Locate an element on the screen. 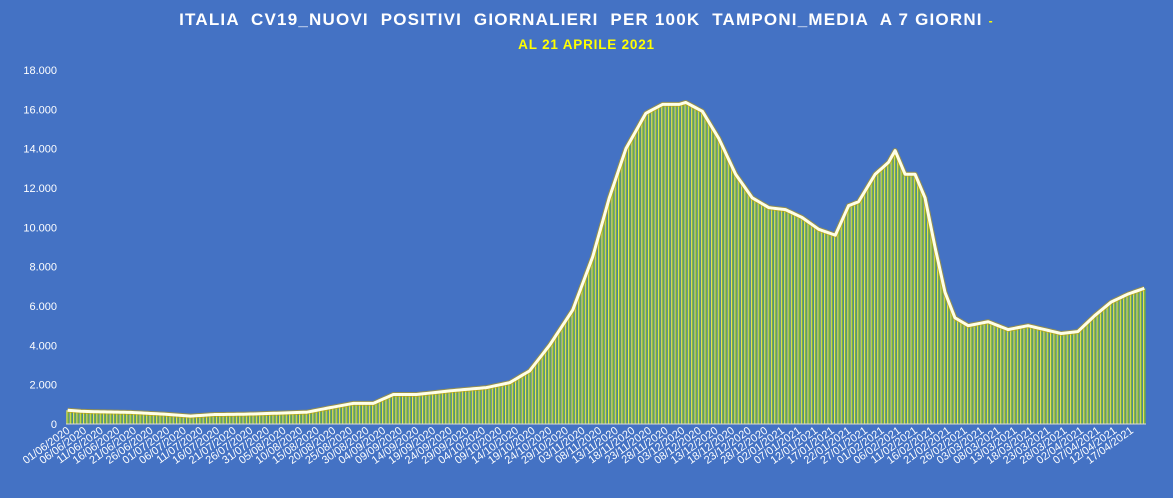  y-tick-label: 0 is located at coordinates (54, 425).